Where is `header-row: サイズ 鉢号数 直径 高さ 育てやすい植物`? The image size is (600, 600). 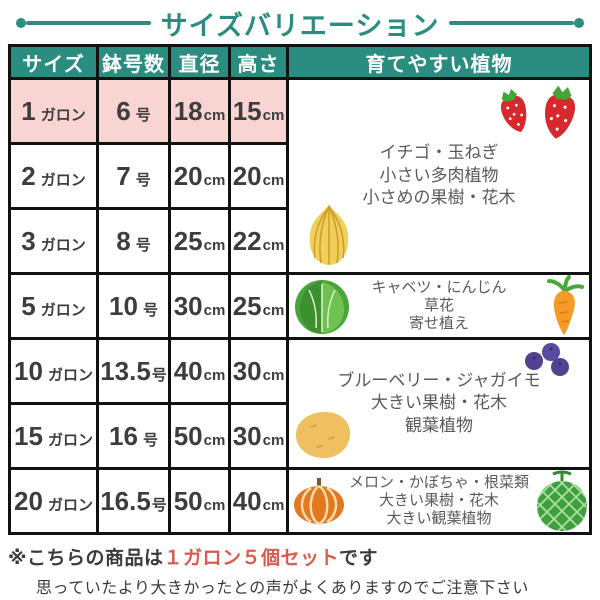 header-row: サイズ 鉢号数 直径 高さ 育てやすい植物 is located at coordinates (300, 62).